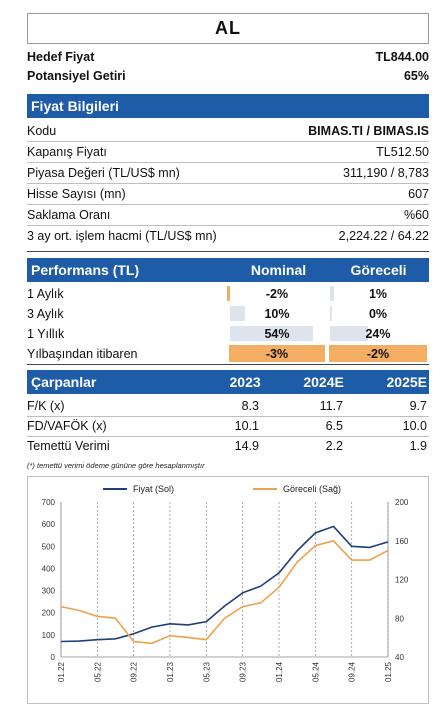  What do you see at coordinates (134, 671) in the screenshot?
I see `x-tick-label: 09.22` at bounding box center [134, 671].